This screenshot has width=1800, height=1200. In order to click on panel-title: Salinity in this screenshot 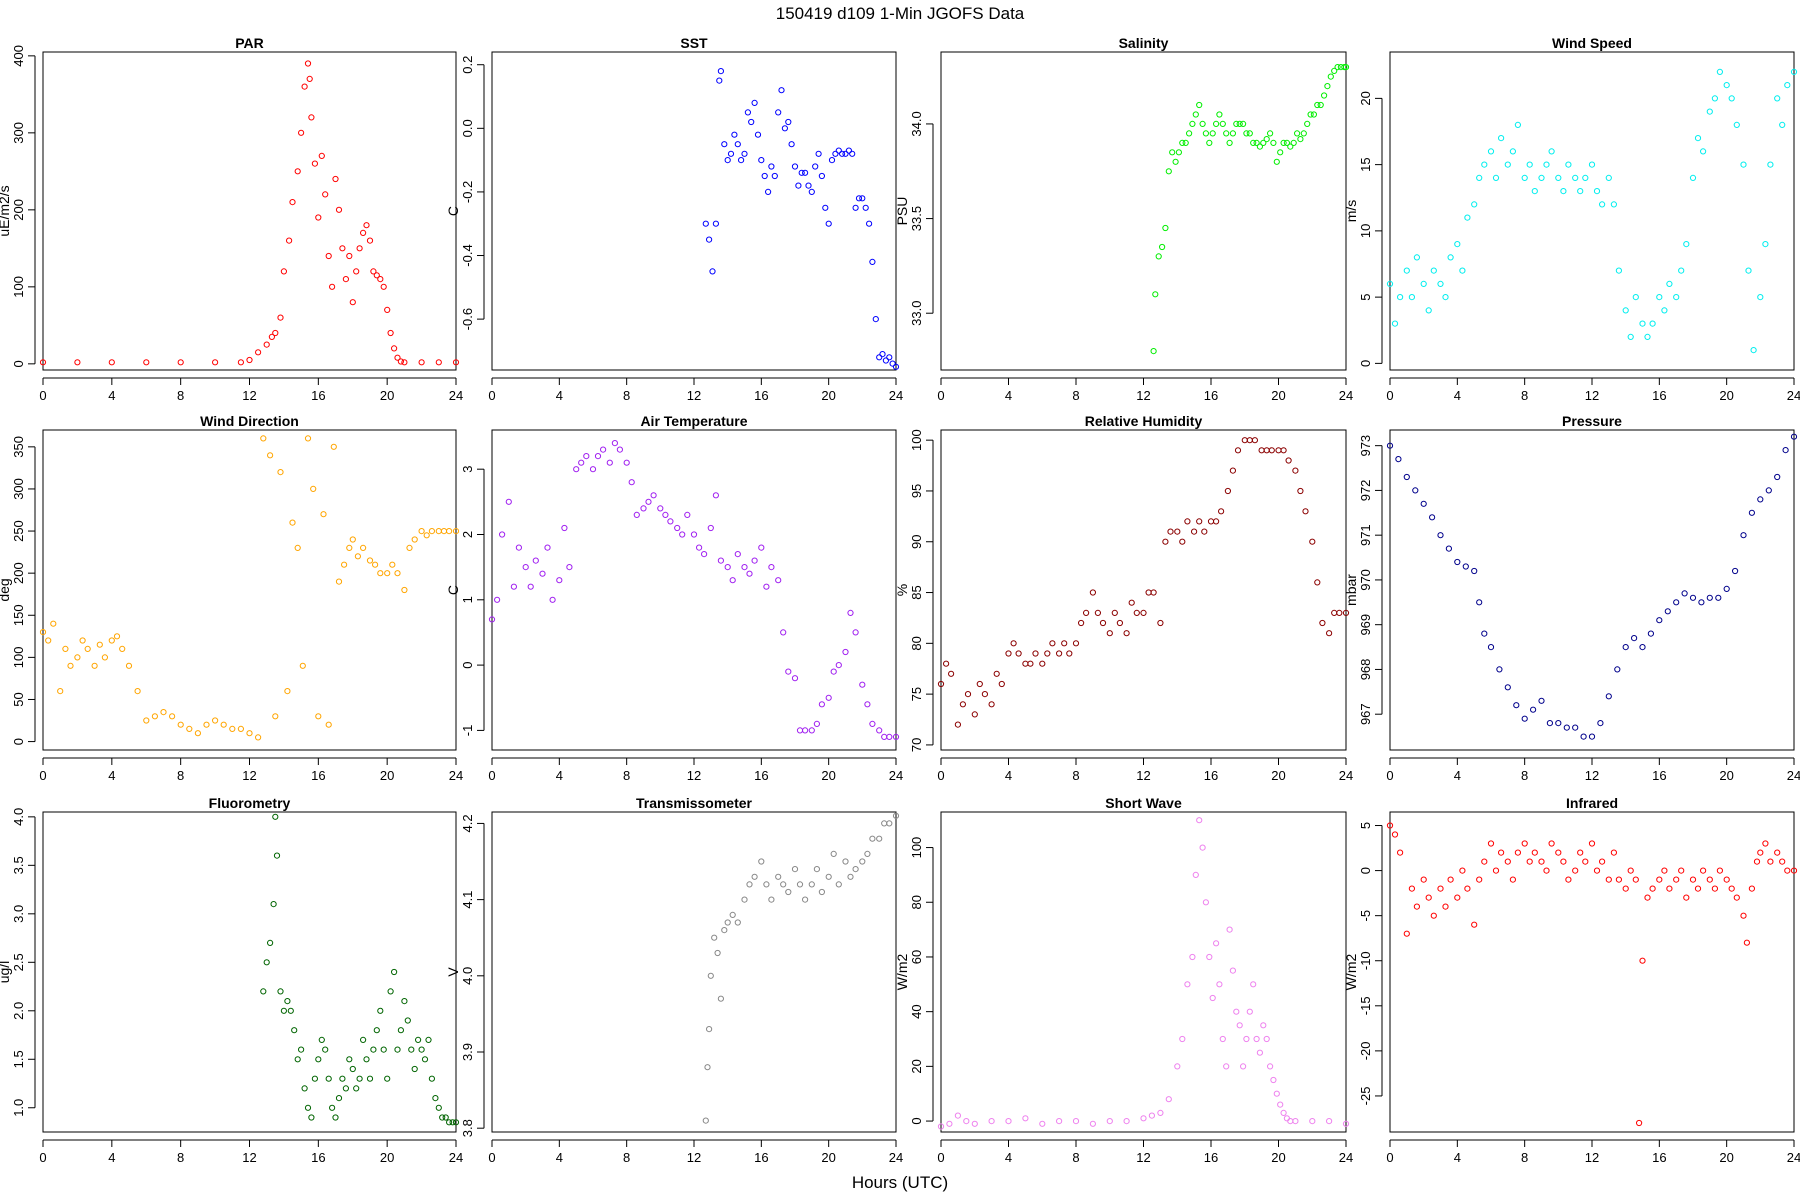, I will do `click(1144, 43)`.